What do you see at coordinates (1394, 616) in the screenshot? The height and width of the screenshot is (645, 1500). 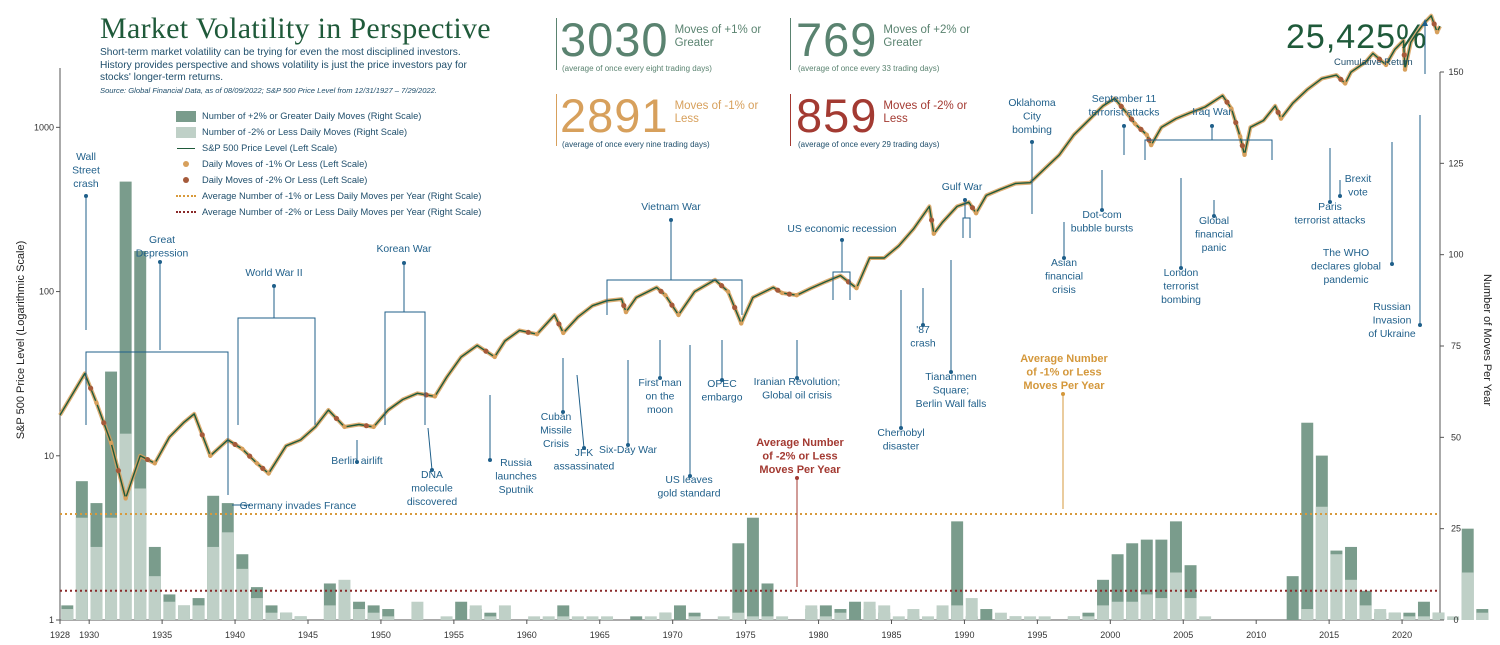 I see `bar-down2-2019` at bounding box center [1394, 616].